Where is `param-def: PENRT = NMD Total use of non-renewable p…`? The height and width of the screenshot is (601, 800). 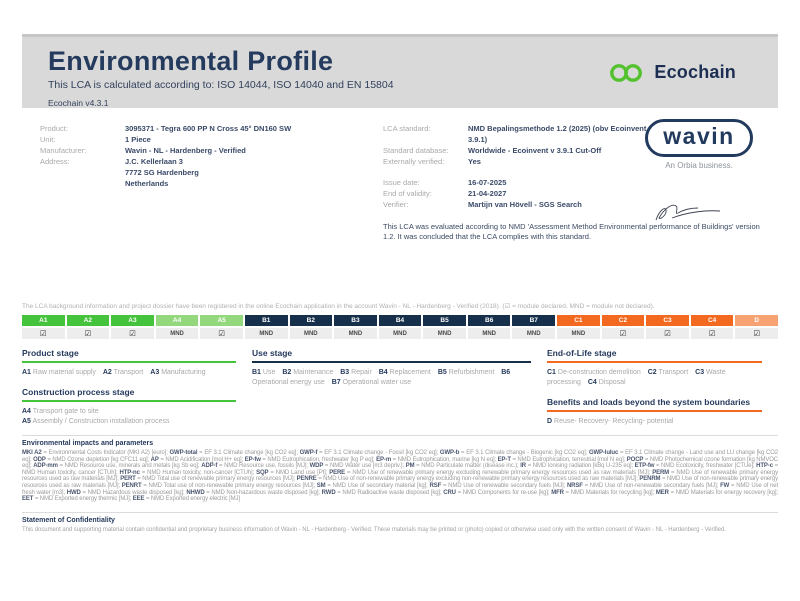 param-def: PENRT = NMD Total use of non-renewable p… is located at coordinates (219, 485).